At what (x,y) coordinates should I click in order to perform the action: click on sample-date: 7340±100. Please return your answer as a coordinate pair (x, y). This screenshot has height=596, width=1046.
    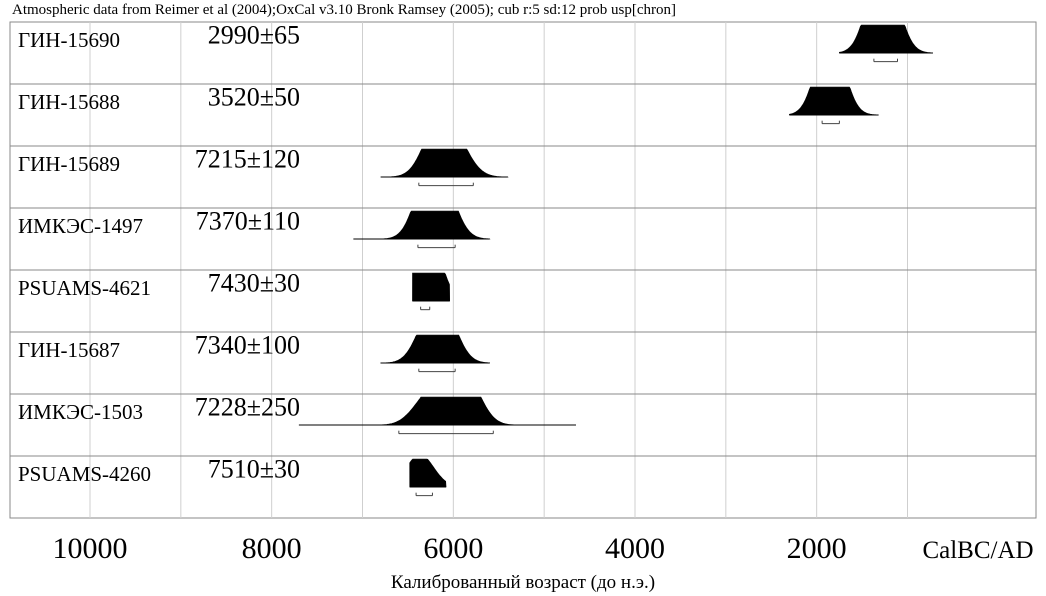
    Looking at the image, I should click on (247, 345).